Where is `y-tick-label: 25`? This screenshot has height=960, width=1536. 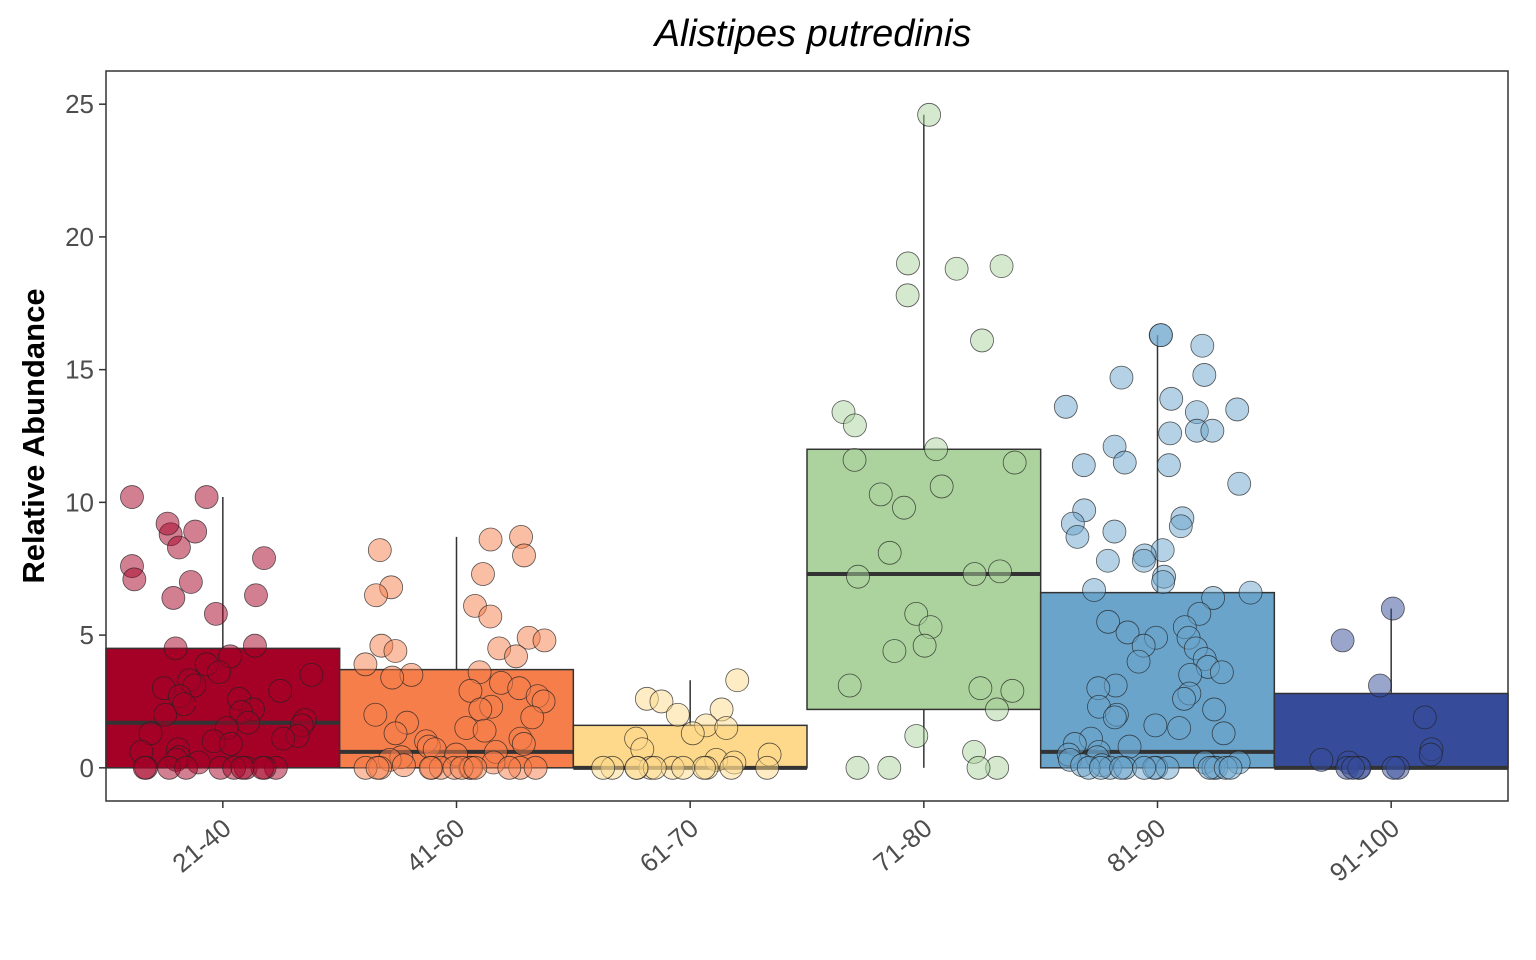
y-tick-label: 25 is located at coordinates (79, 104).